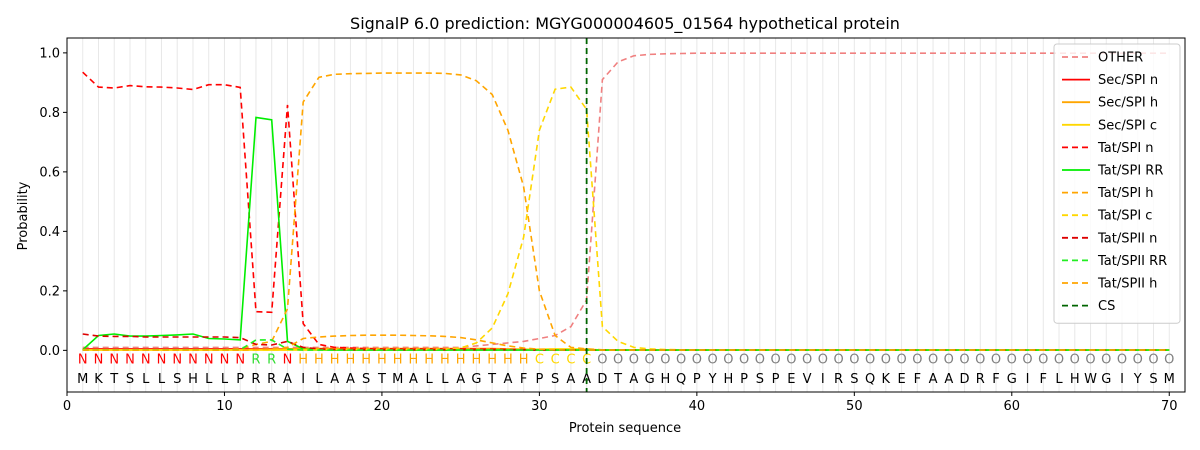  What do you see at coordinates (823, 379) in the screenshot?
I see `sequence-letter: I` at bounding box center [823, 379].